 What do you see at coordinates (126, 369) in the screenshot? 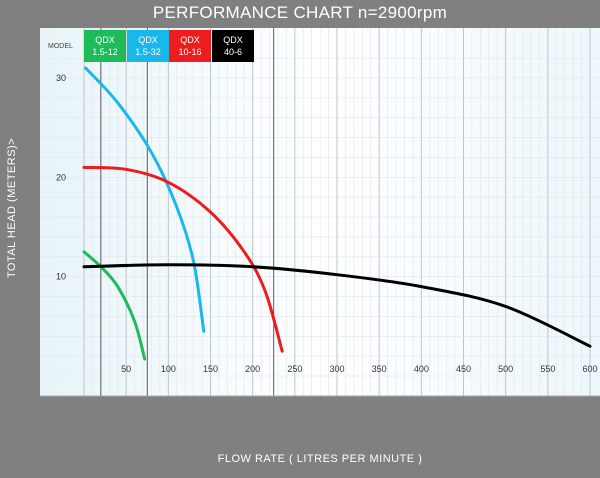
I see `x-tick-label: 50` at bounding box center [126, 369].